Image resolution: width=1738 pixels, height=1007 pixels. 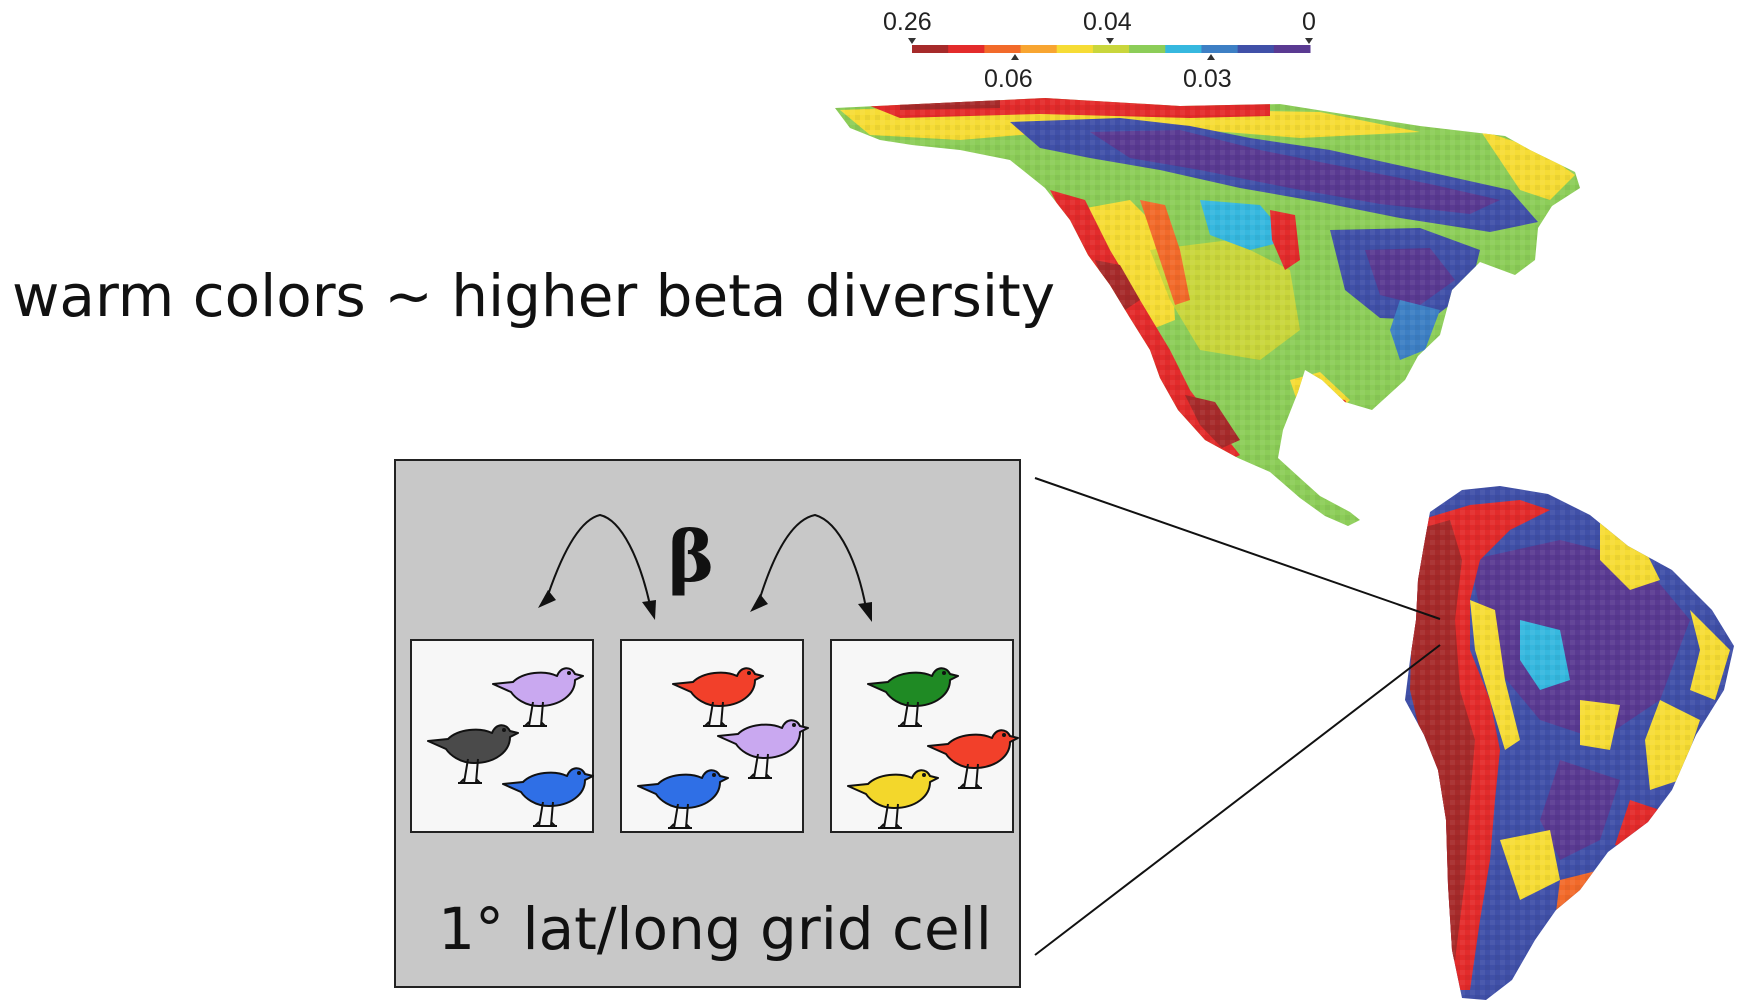 I want to click on legend-color-segments, so click(x=1111, y=49).